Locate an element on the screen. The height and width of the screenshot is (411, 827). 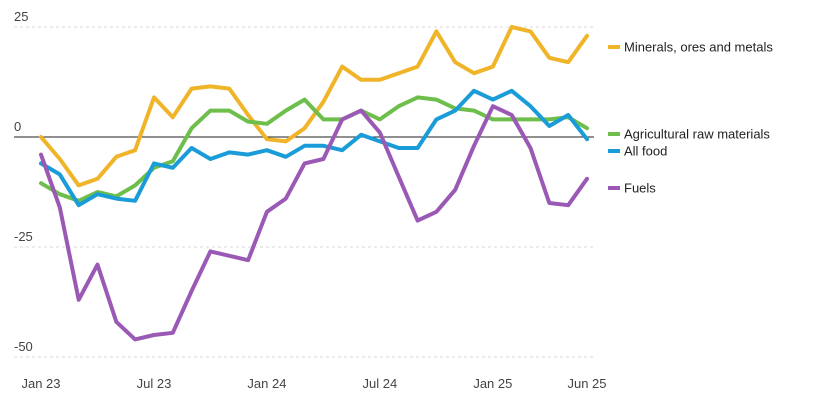
x-tick-label: Jul 23 is located at coordinates (154, 383).